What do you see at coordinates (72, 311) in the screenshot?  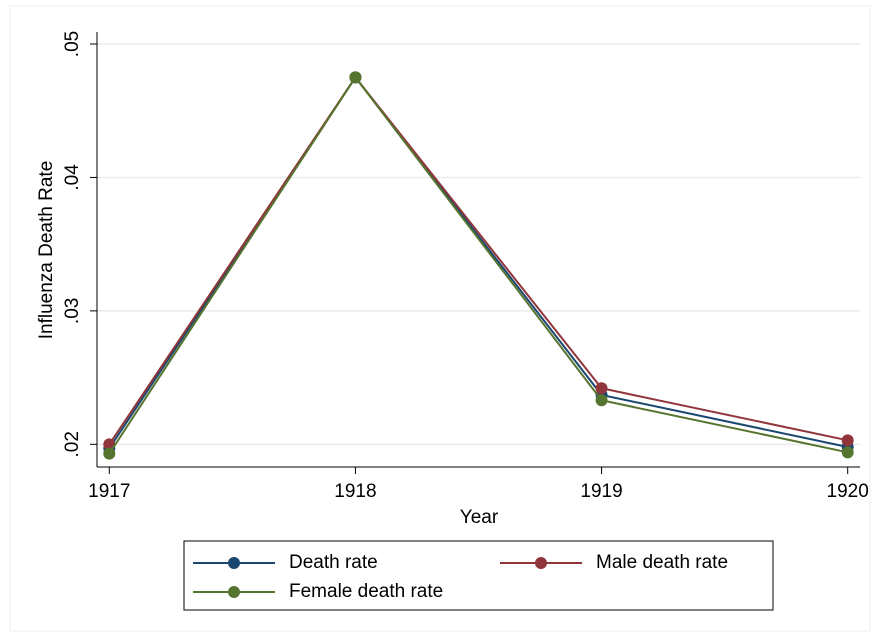 I see `y-tick-label: .03` at bounding box center [72, 311].